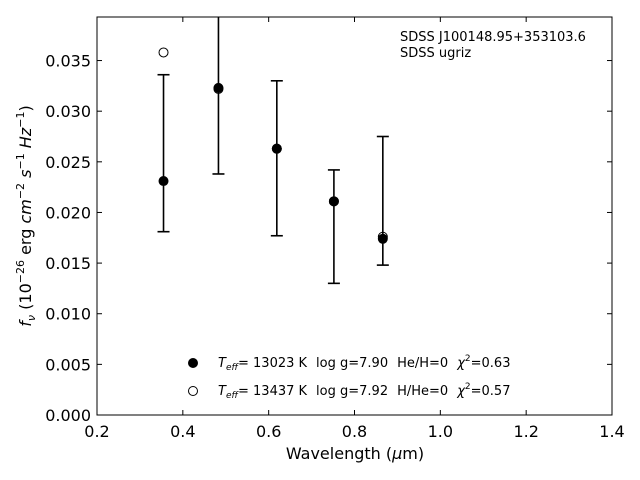  What do you see at coordinates (68, 364) in the screenshot?
I see `y-tick-label: 0.005` at bounding box center [68, 364].